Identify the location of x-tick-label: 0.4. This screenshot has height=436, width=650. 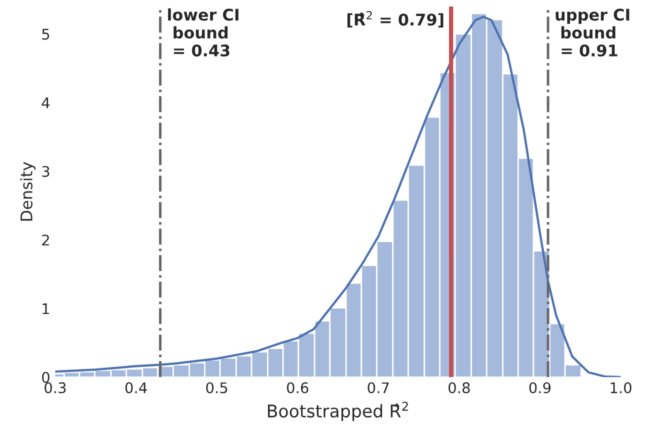
(136, 388).